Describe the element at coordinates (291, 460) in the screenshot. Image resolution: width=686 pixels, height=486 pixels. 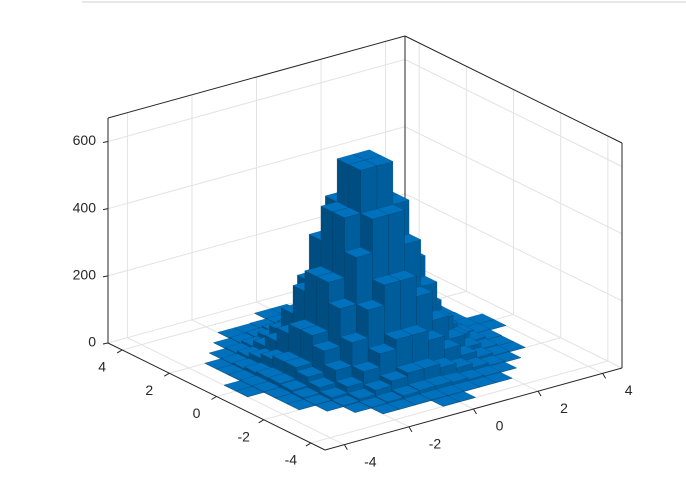
I see `y-tick-label: -4` at that location.